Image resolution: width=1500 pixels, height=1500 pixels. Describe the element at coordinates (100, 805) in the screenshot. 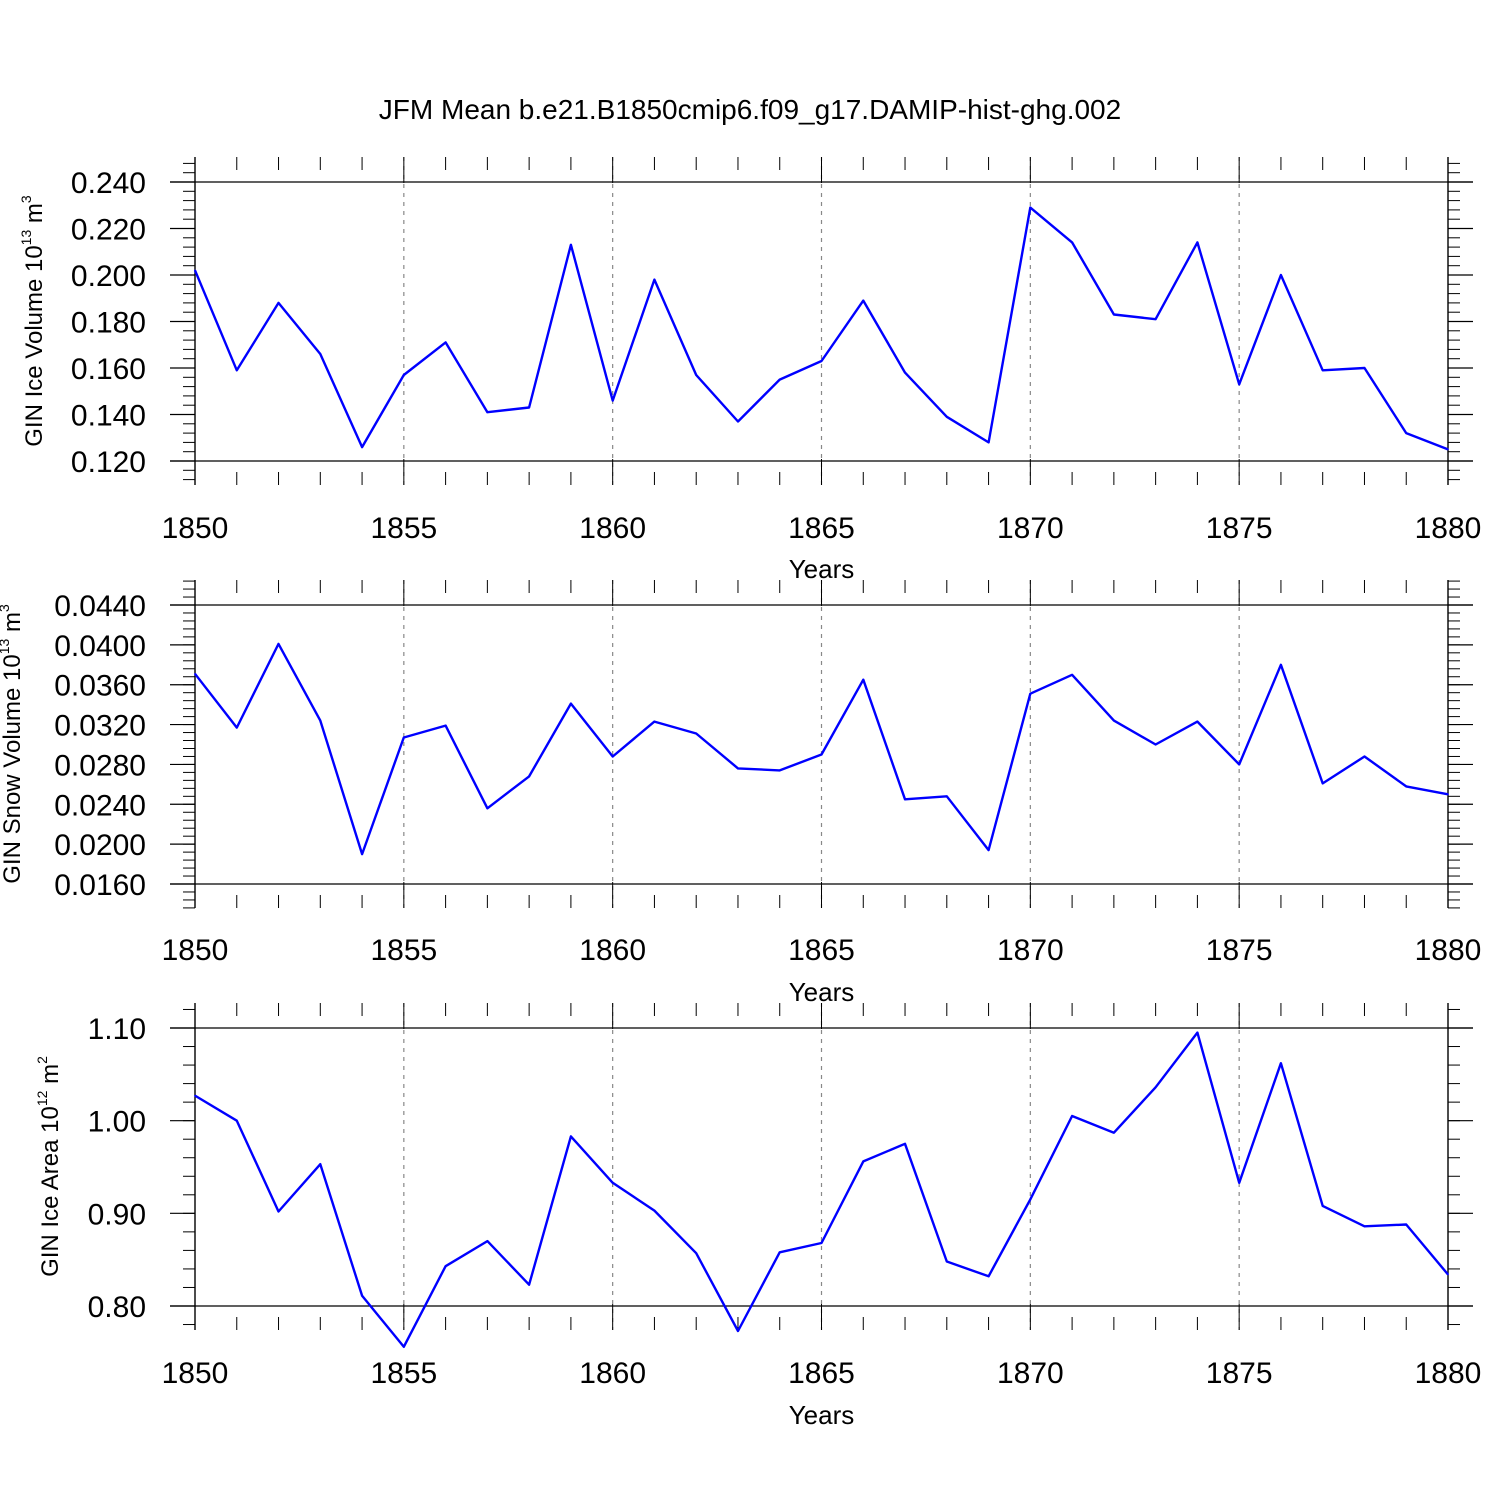

I see `panel-2-ytick-label: 0.0240` at that location.